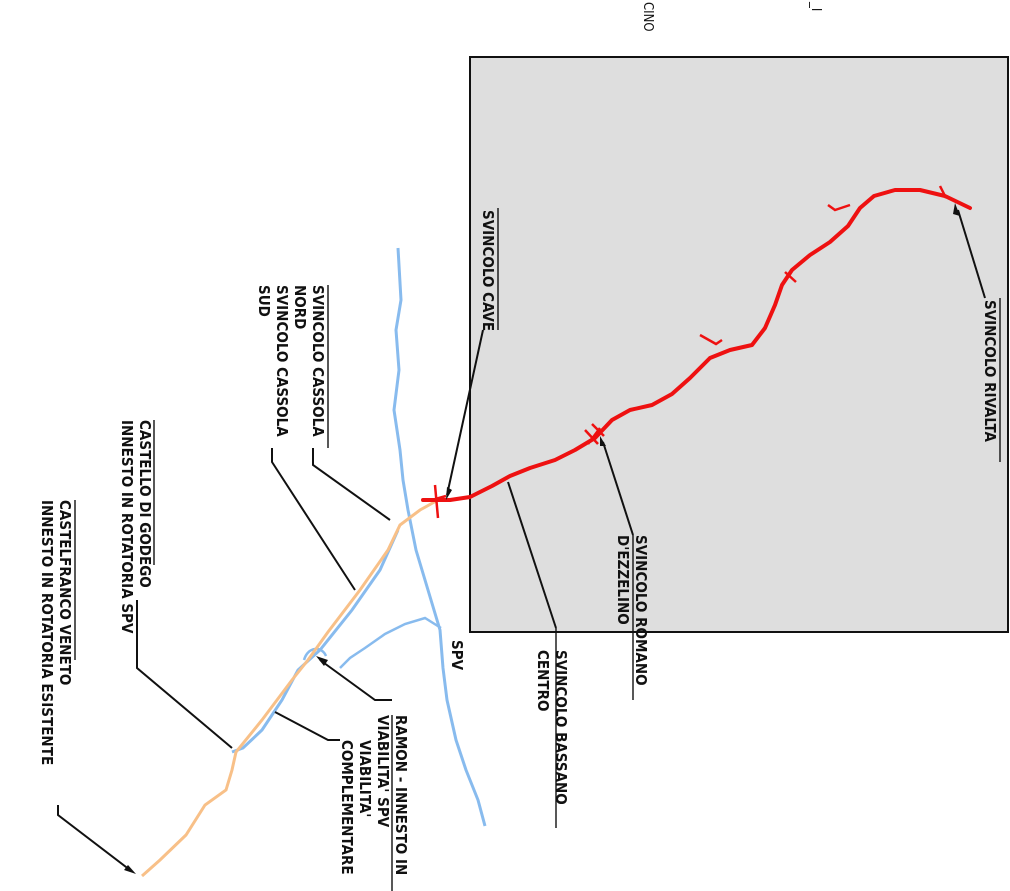 Image resolution: width=1010 pixels, height=891 pixels. I want to click on top-fragment-left: _I, so click(815, 6).